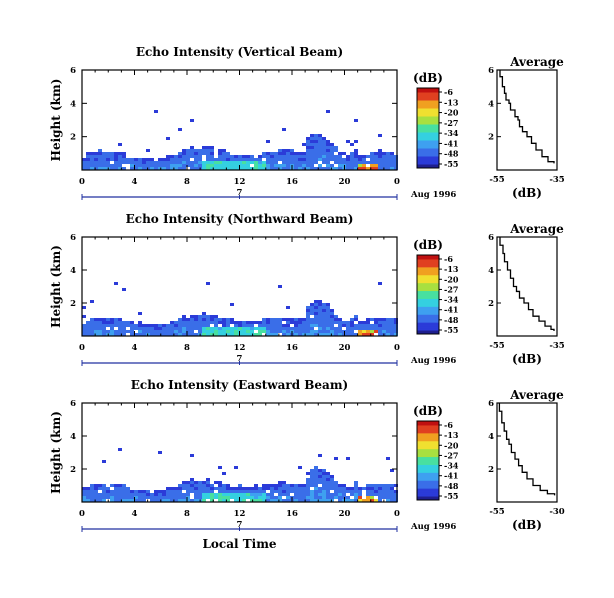 This screenshot has width=614, height=598. I want to click on date-marker: 7, so click(240, 525).